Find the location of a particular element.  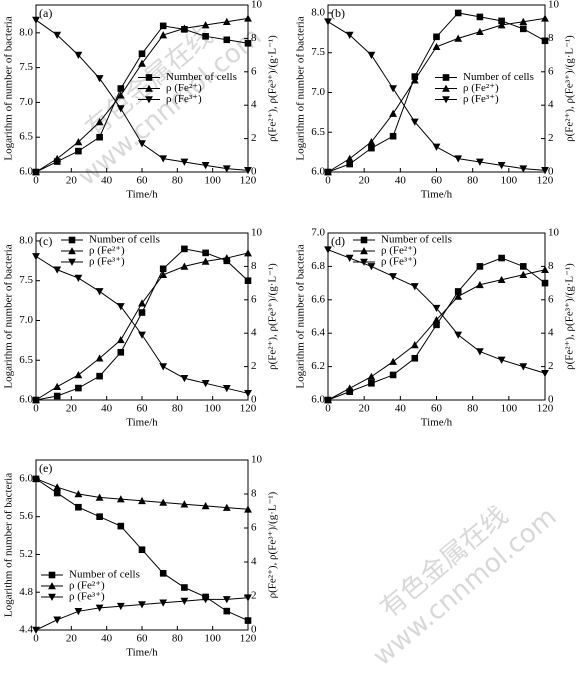

legend-label: ρ (Fe²⁺) is located at coordinates (107, 251).